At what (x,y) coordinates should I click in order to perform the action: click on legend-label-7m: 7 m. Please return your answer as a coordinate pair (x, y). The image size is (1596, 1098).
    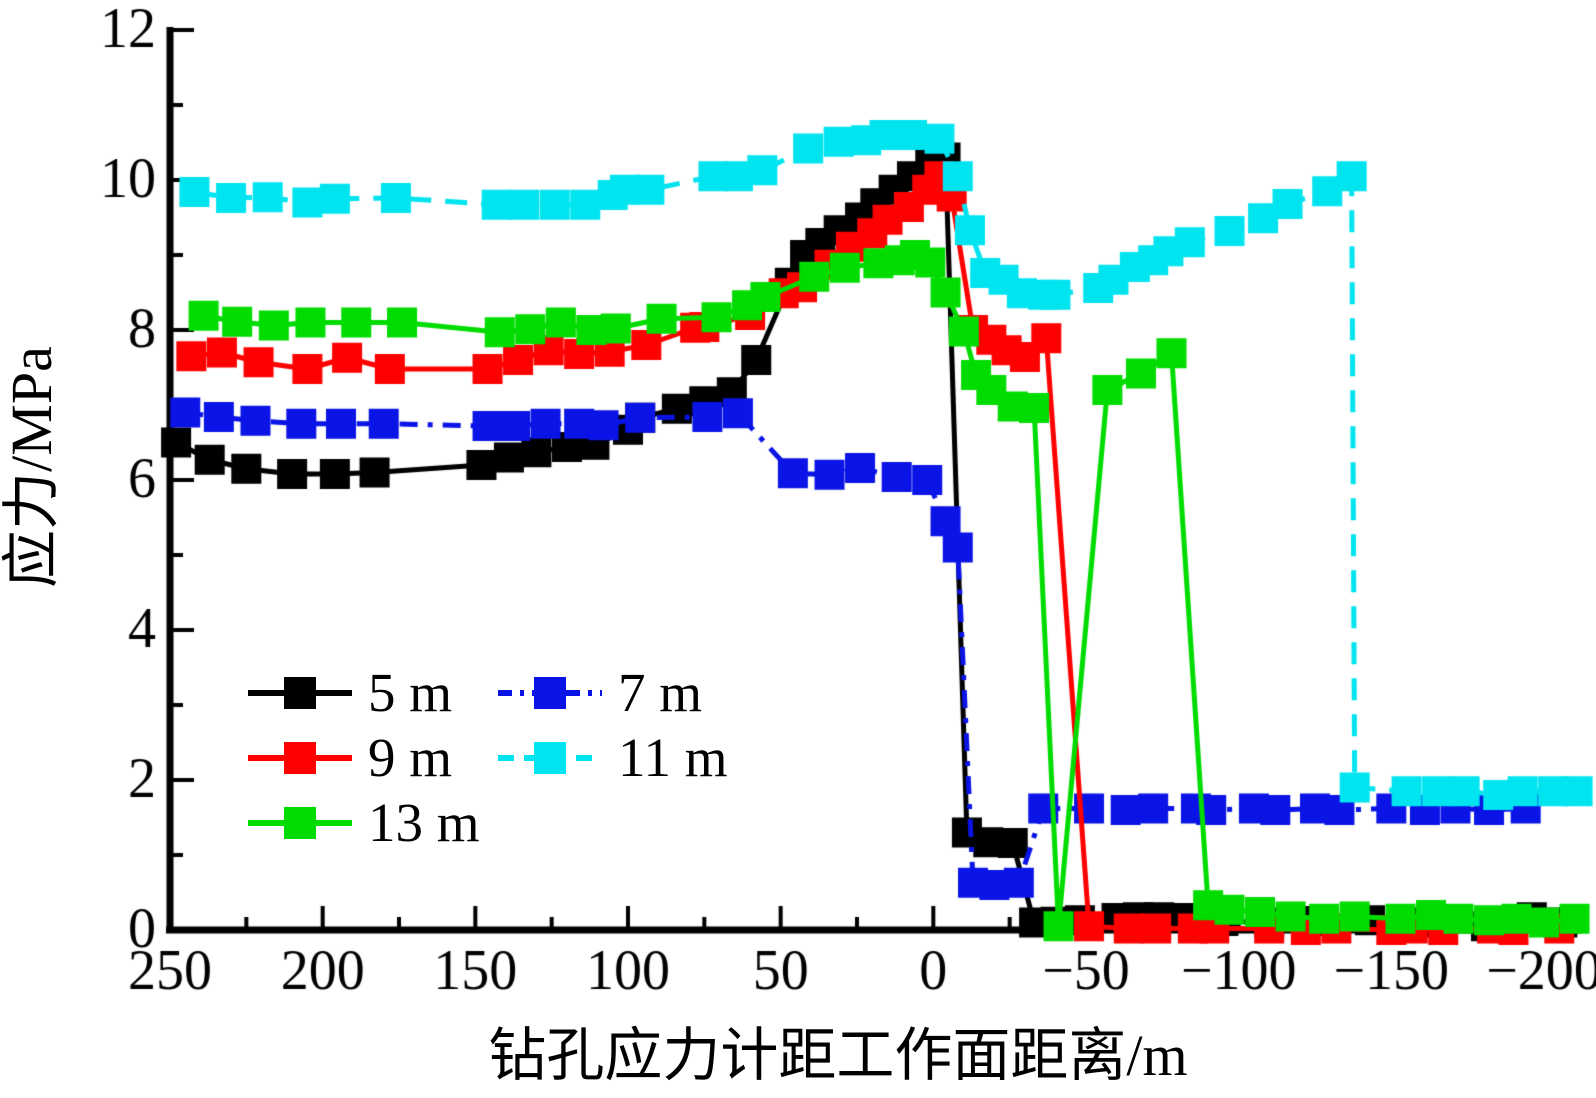
    Looking at the image, I should click on (660, 692).